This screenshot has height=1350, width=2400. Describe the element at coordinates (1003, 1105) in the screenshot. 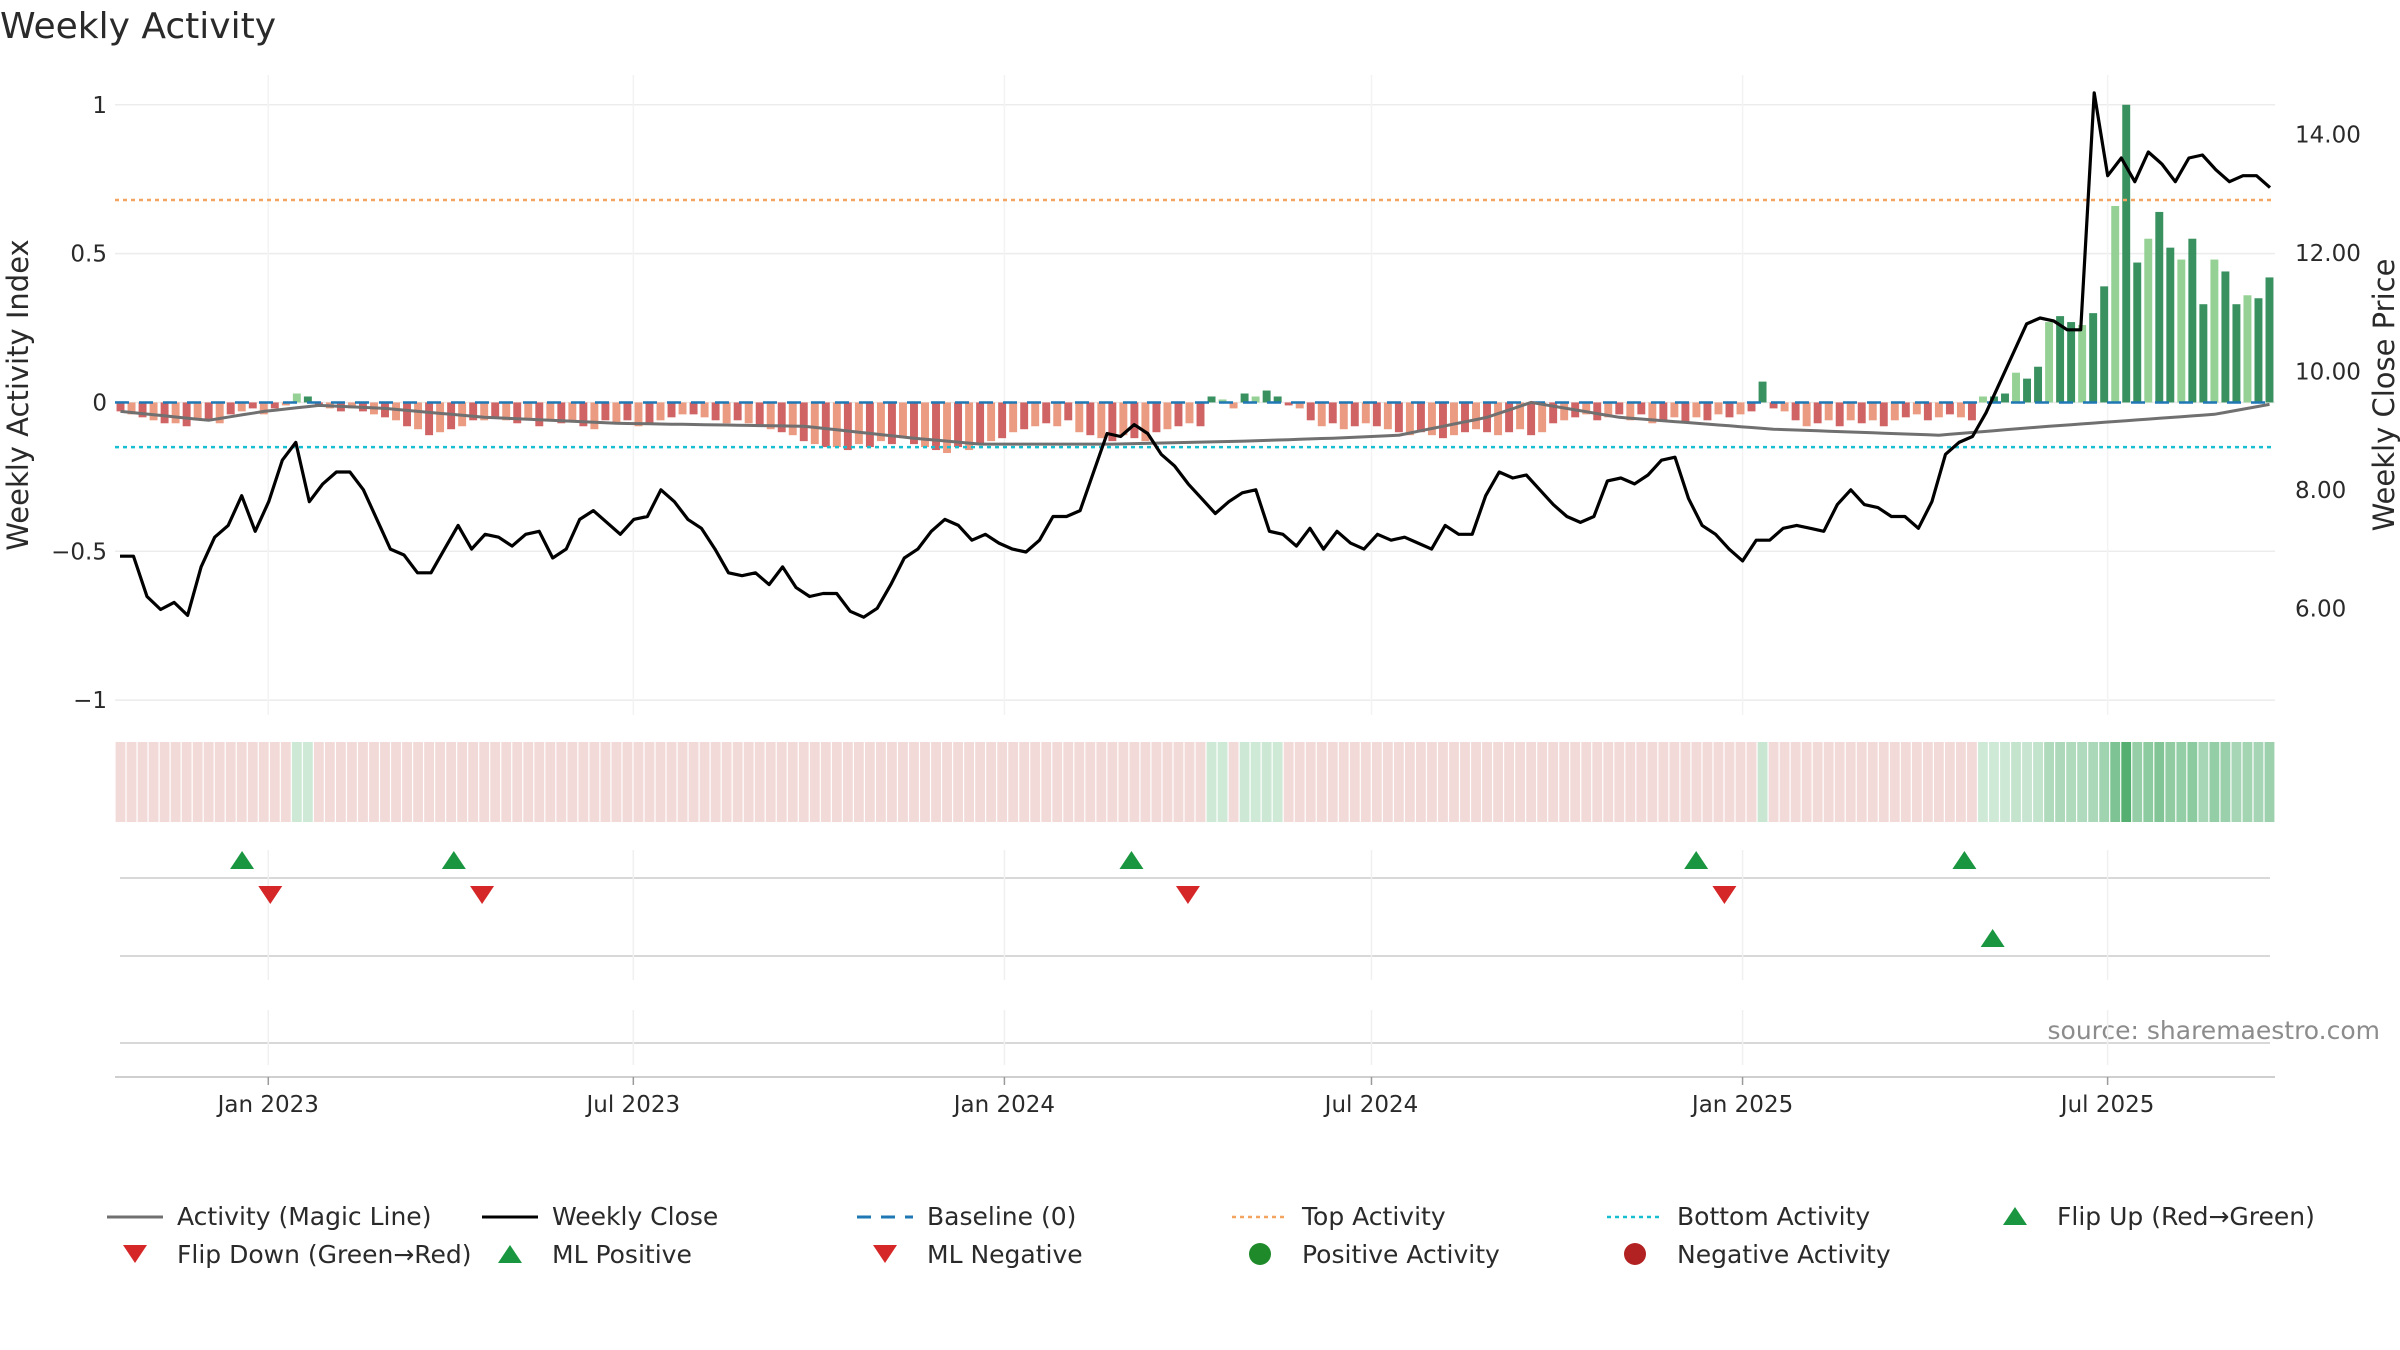

I see `x-tick-label: Jan 2024` at that location.